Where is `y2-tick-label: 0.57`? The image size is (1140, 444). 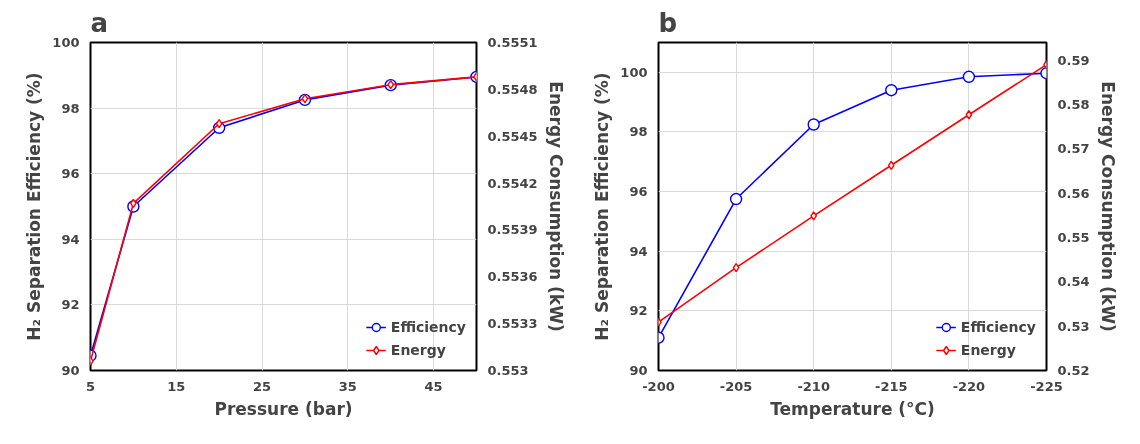
y2-tick-label: 0.57 is located at coordinates (1073, 149).